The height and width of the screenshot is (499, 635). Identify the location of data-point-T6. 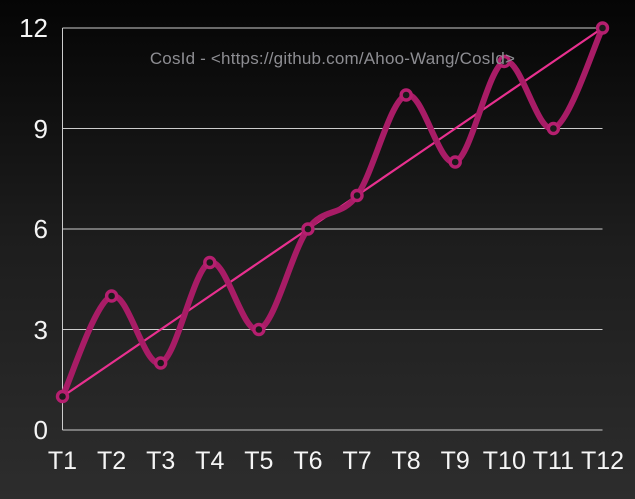
(308, 229).